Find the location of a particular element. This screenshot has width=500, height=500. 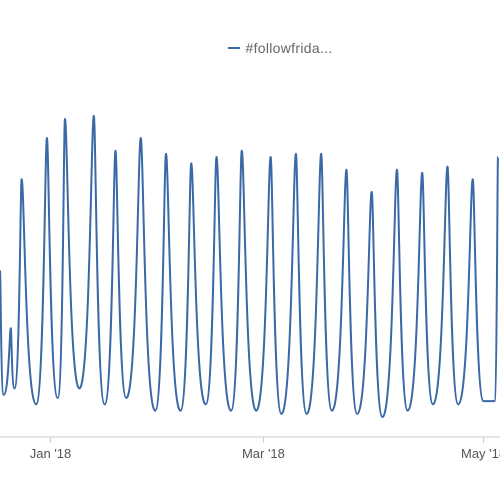

x-axis-ticks: Jan '18 Mar '18 May '18 is located at coordinates (265, 449).